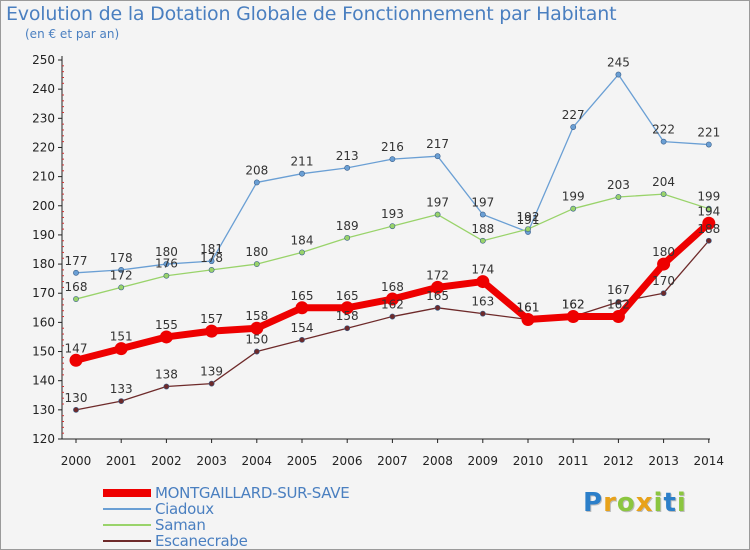 This screenshot has height=550, width=750. Describe the element at coordinates (166, 252) in the screenshot. I see `data-label: 180` at that location.